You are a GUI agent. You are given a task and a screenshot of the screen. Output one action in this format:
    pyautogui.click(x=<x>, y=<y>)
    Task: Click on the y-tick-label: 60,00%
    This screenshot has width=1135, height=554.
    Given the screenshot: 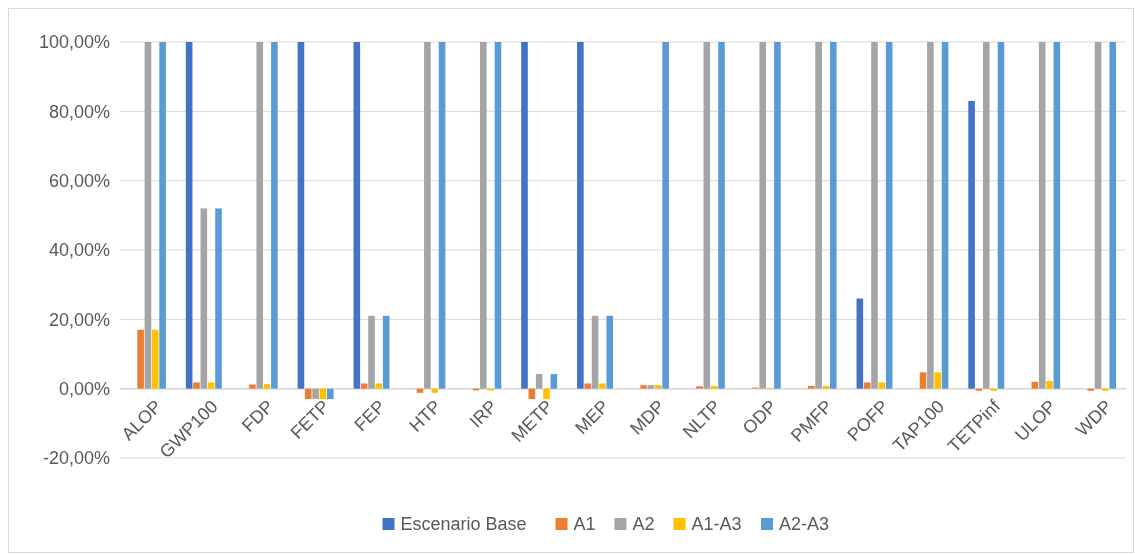 What is the action you would take?
    pyautogui.click(x=79, y=180)
    